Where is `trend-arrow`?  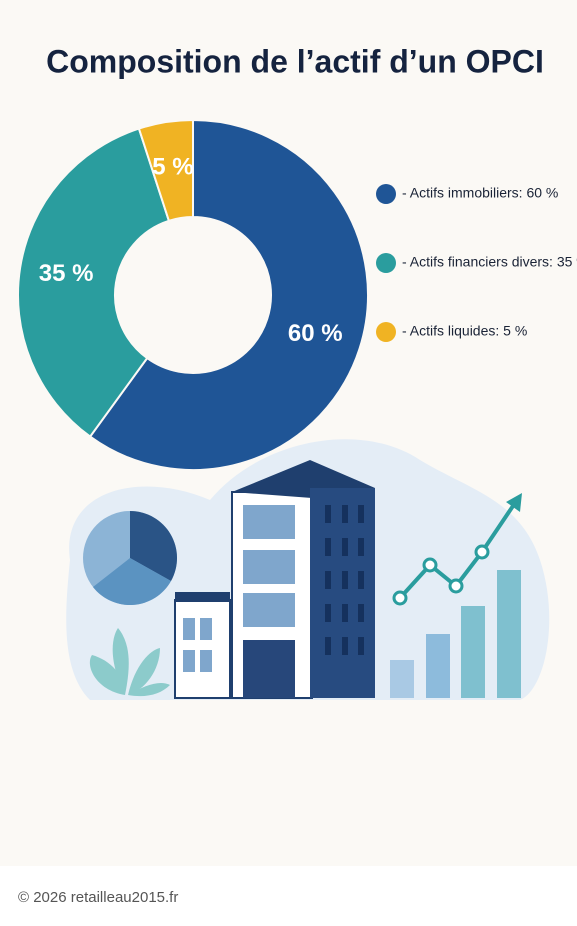 trend-arrow is located at coordinates (514, 502).